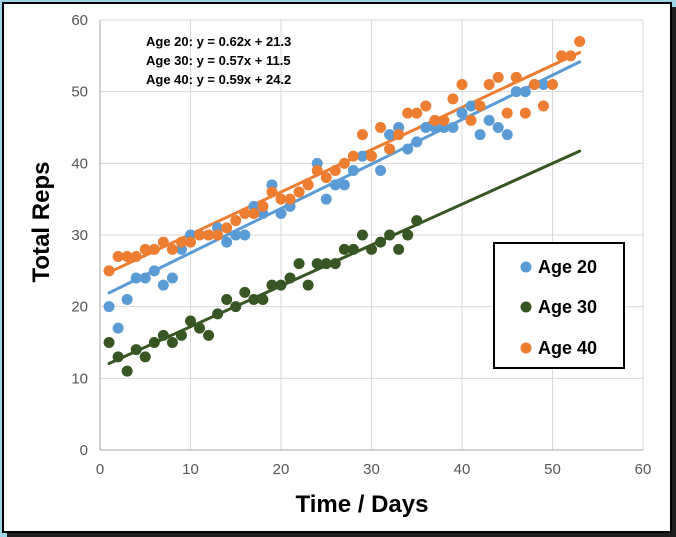  Describe the element at coordinates (567, 307) in the screenshot. I see `legend-label-age-30: Age 30` at that location.